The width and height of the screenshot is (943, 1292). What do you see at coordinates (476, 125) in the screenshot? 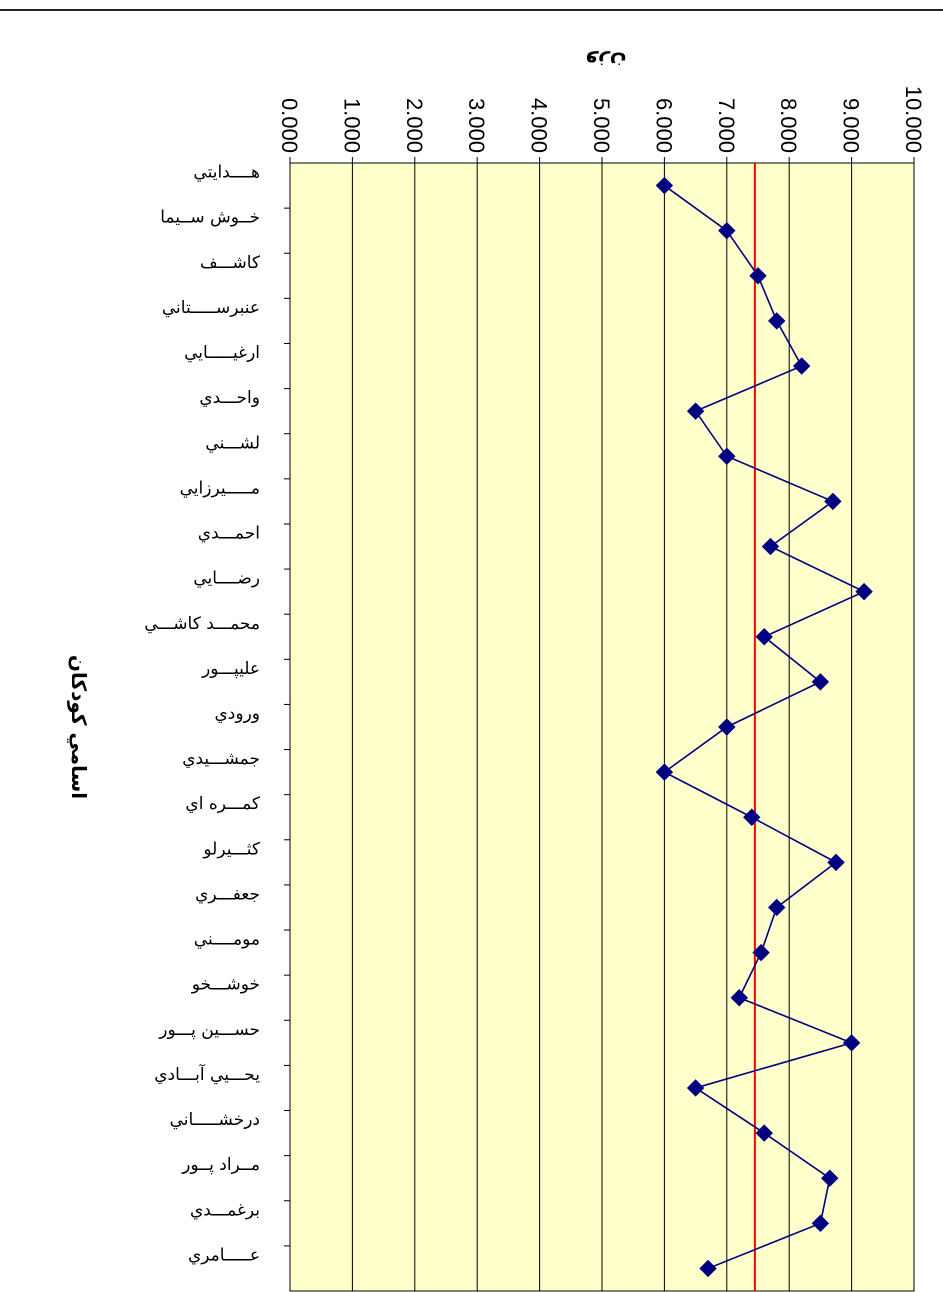
I see `x-tick-label: 3.000` at bounding box center [476, 125].